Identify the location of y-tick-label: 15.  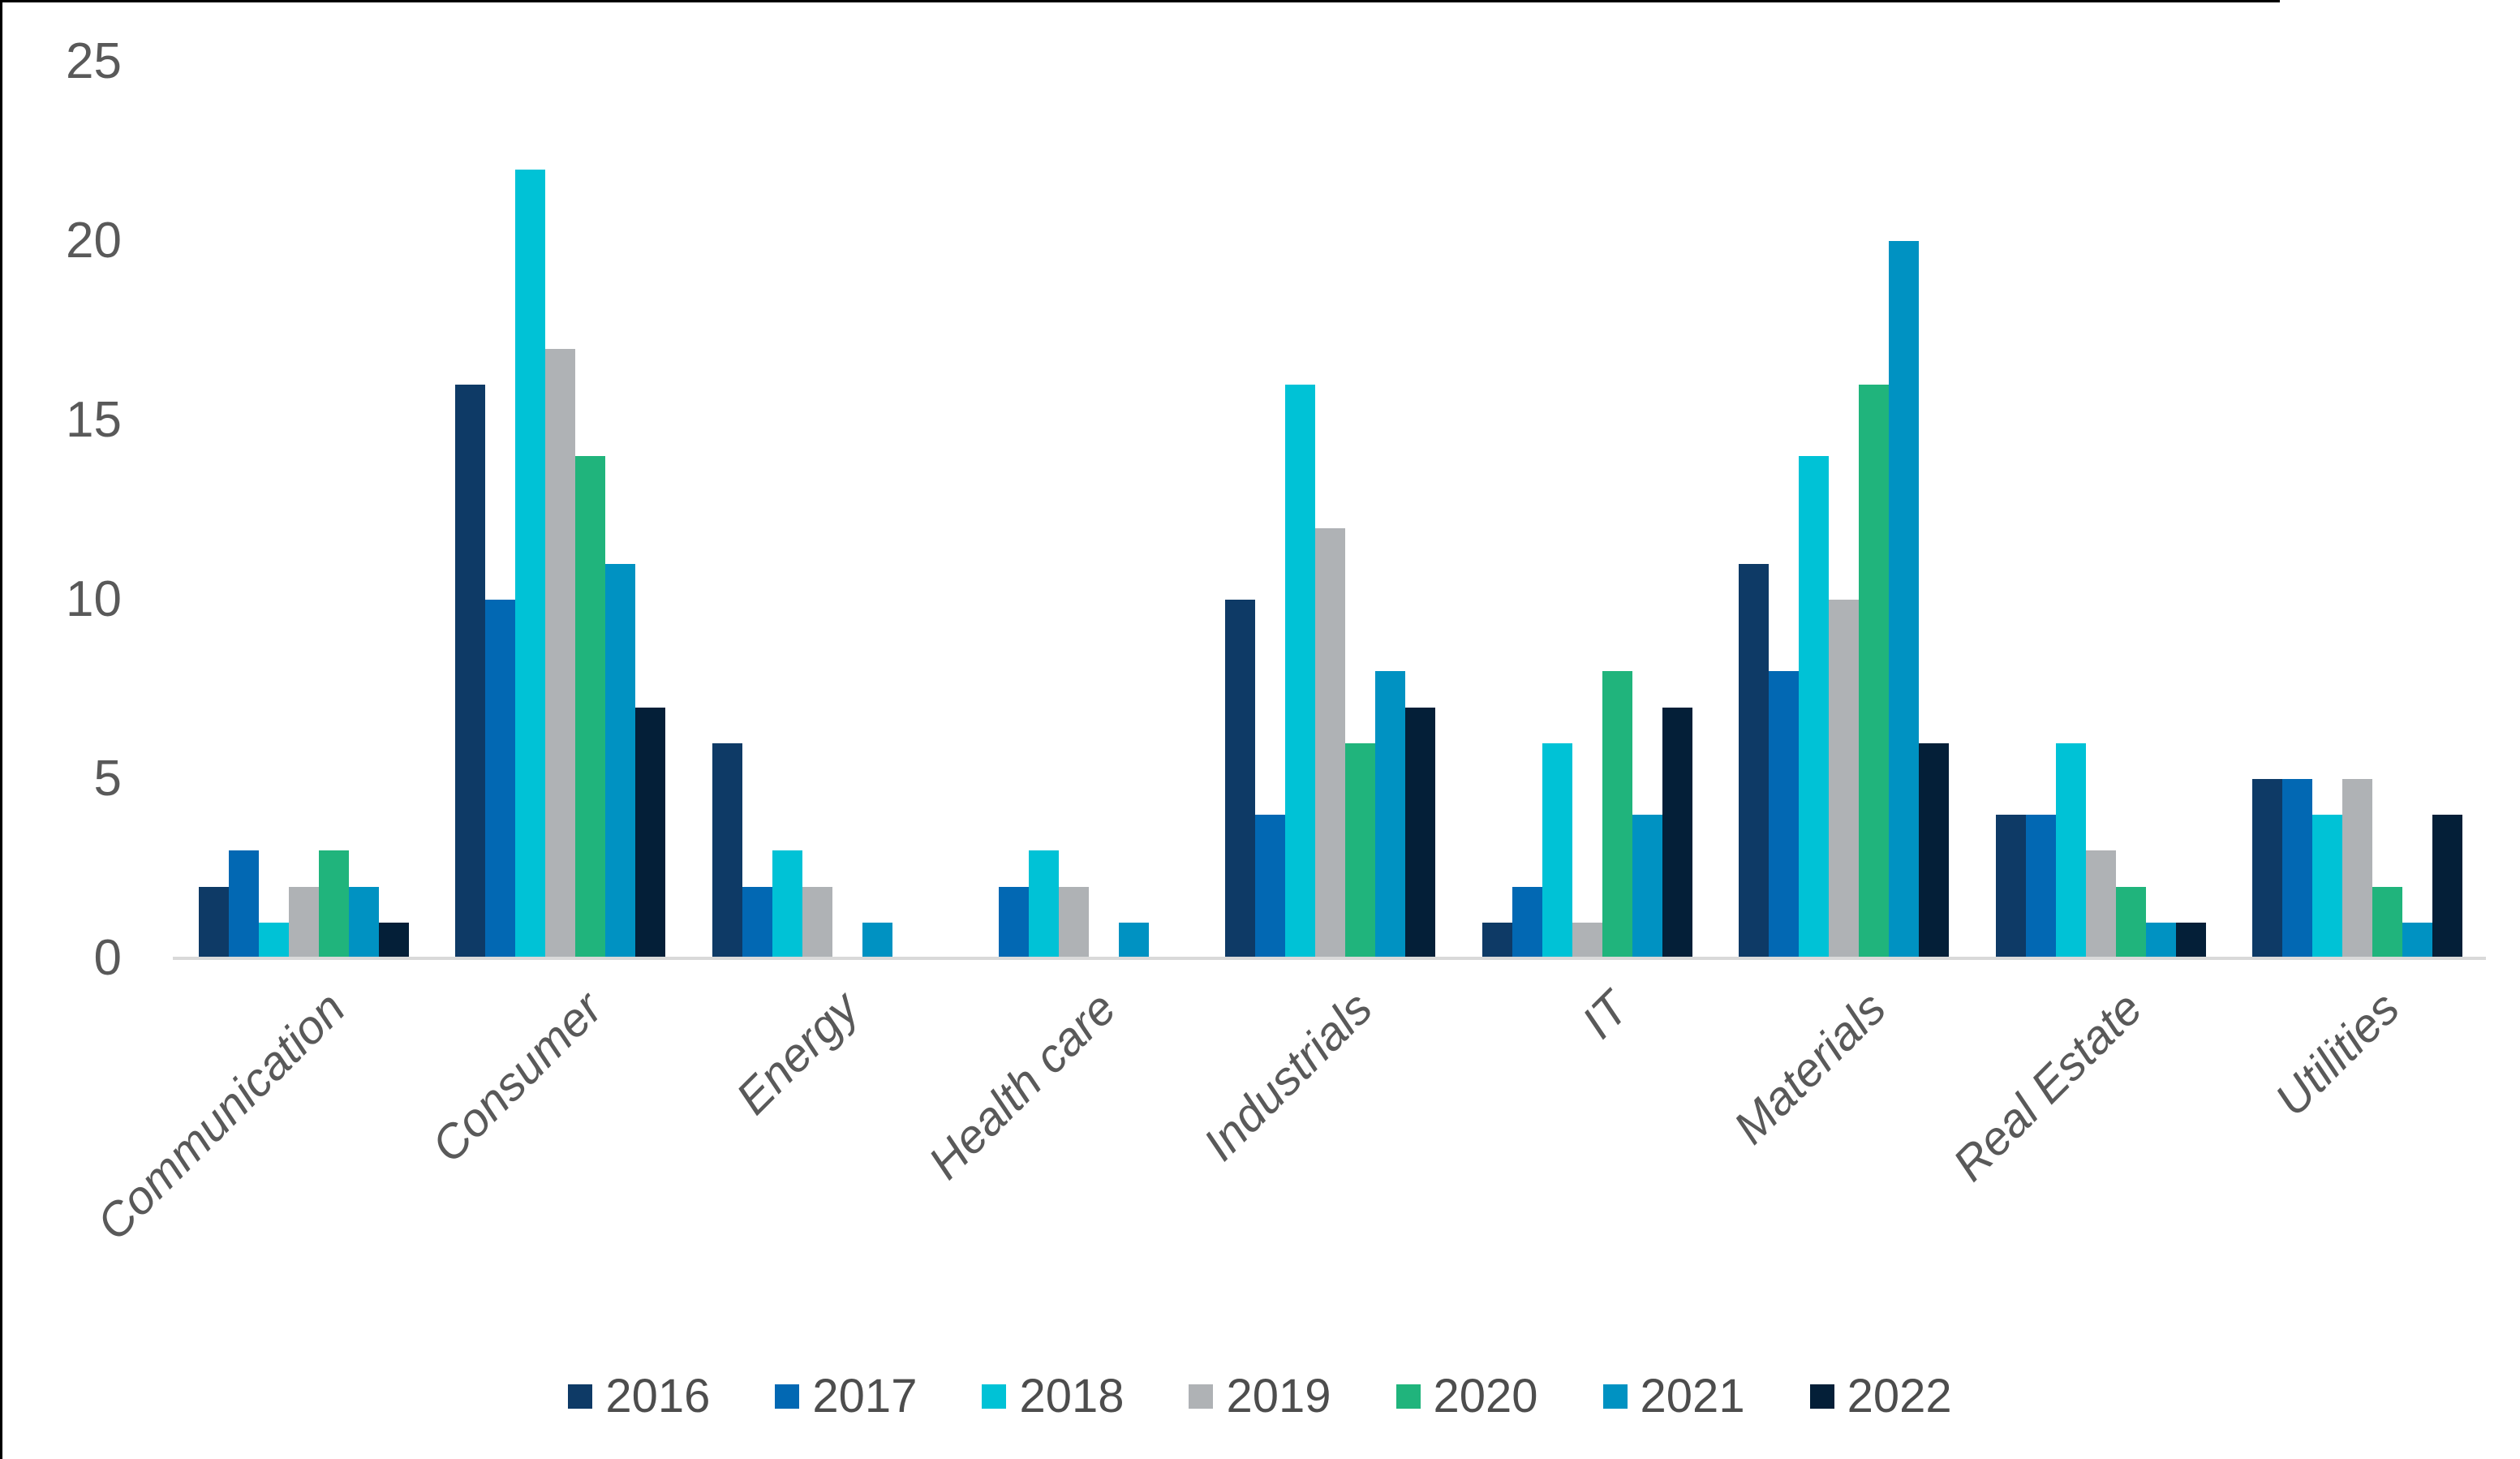
(94, 420).